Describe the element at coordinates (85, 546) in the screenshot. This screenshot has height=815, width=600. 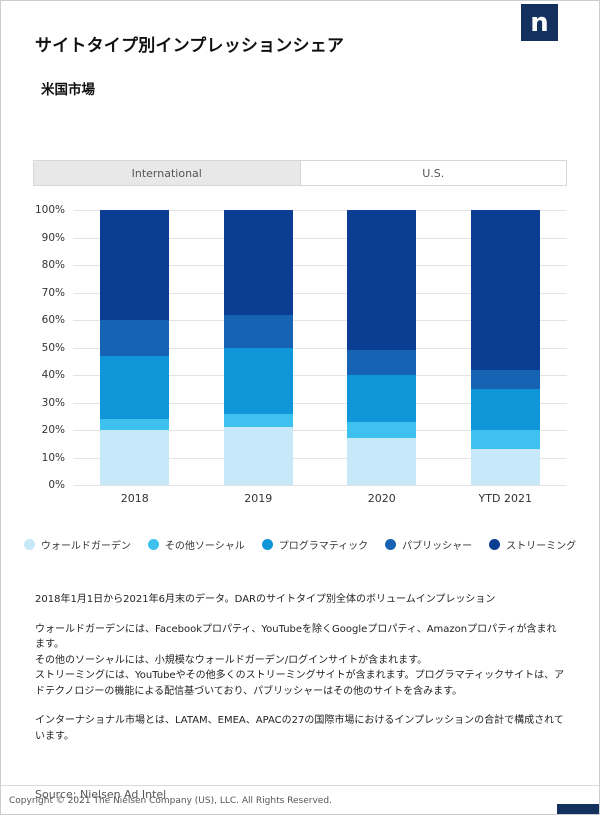
I see `legend-label: ウォールドガーデン` at that location.